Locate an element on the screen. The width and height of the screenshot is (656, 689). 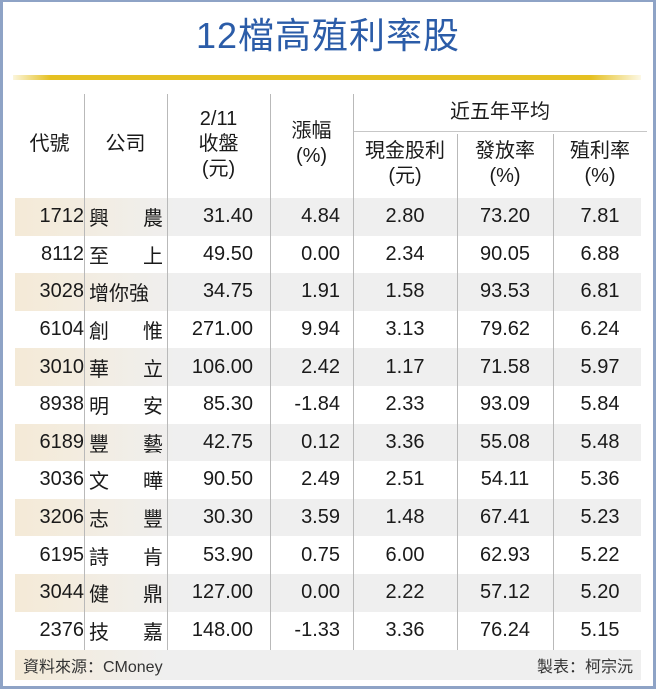
close-price: 85.30 is located at coordinates (227, 404).